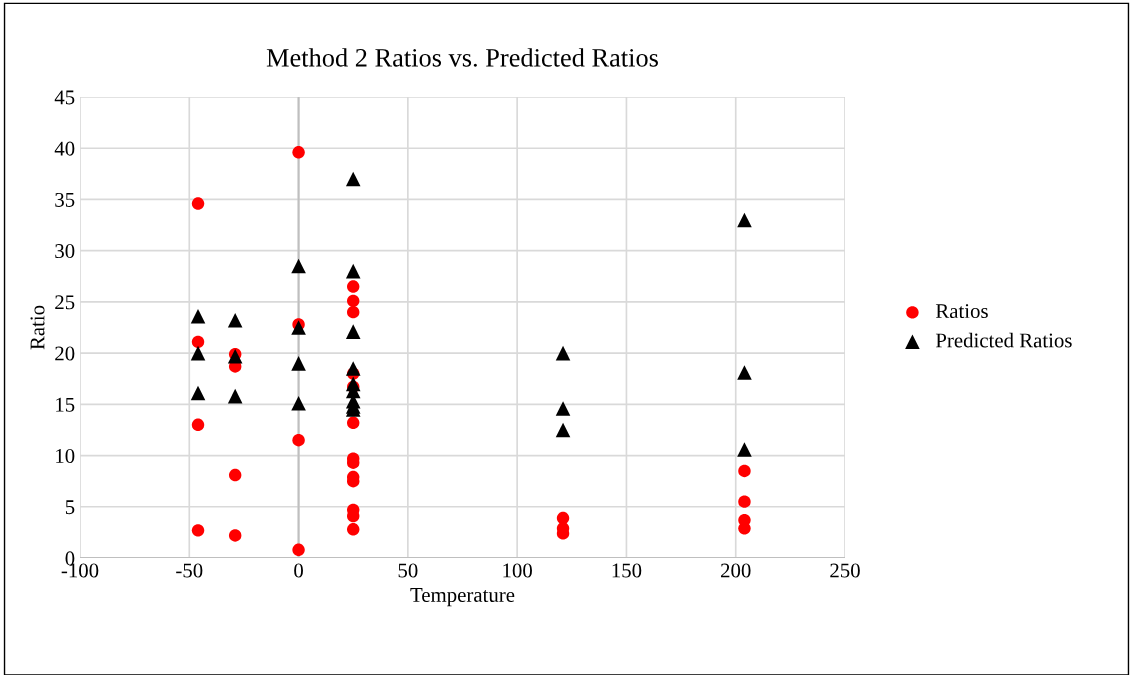 Image resolution: width=1133 pixels, height=675 pixels. I want to click on y-tick-label: 30, so click(65, 251).